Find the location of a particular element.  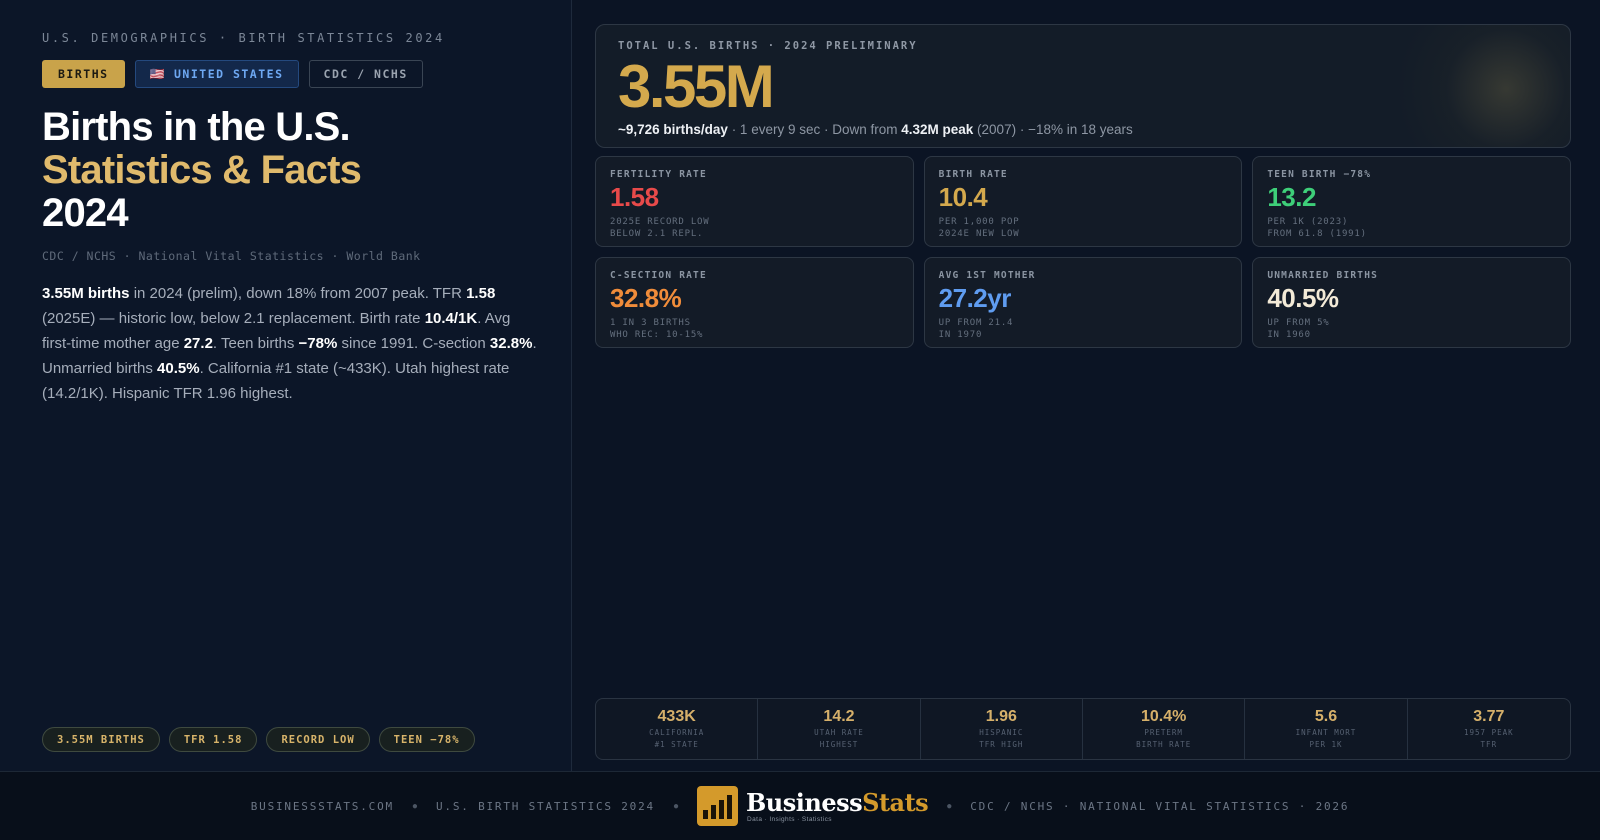

strip-stat-value: 433K is located at coordinates (676, 716).